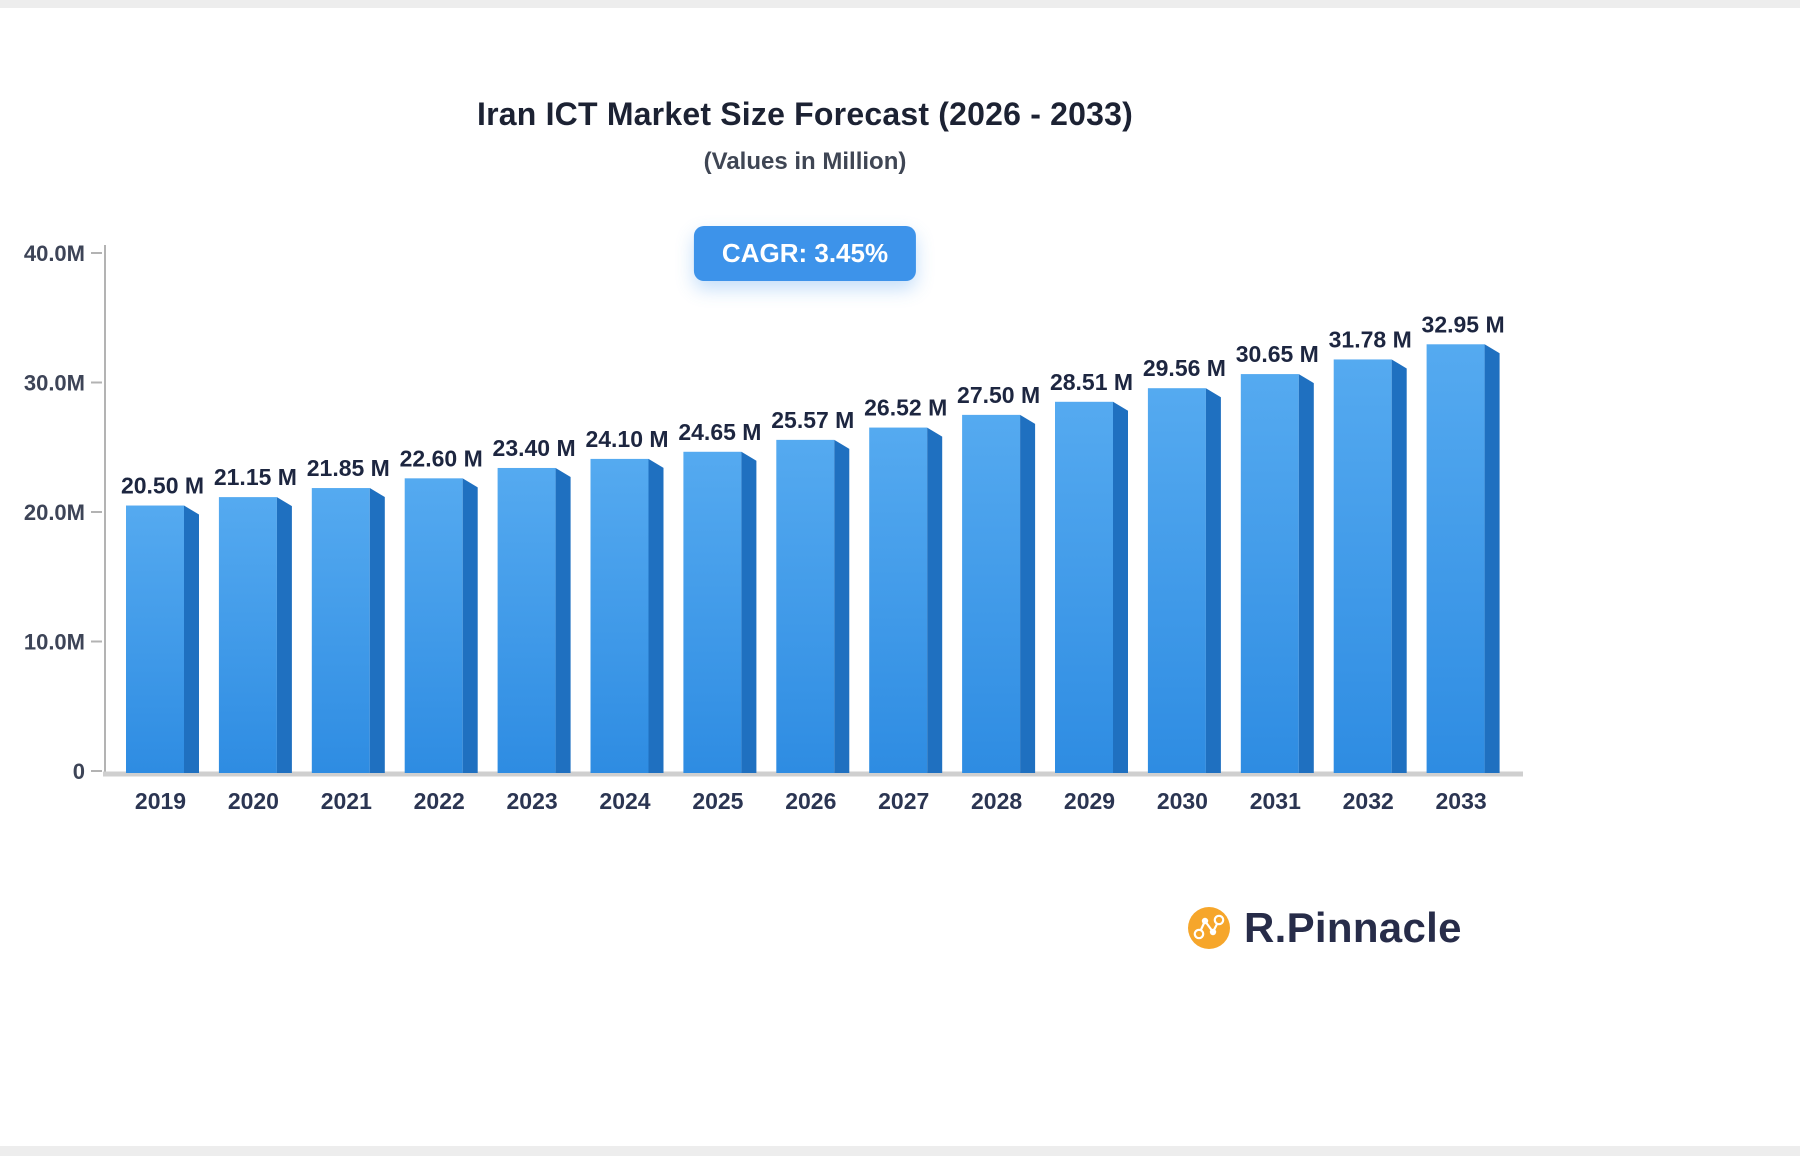 This screenshot has height=1156, width=1800. What do you see at coordinates (54, 512) in the screenshot?
I see `y-axis-tick-label: 20.0M` at bounding box center [54, 512].